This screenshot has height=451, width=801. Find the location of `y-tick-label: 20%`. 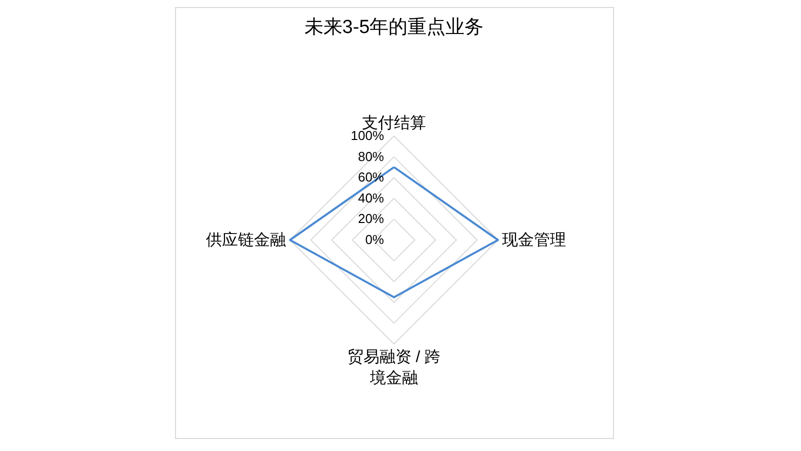

y-tick-label: 20% is located at coordinates (371, 218).